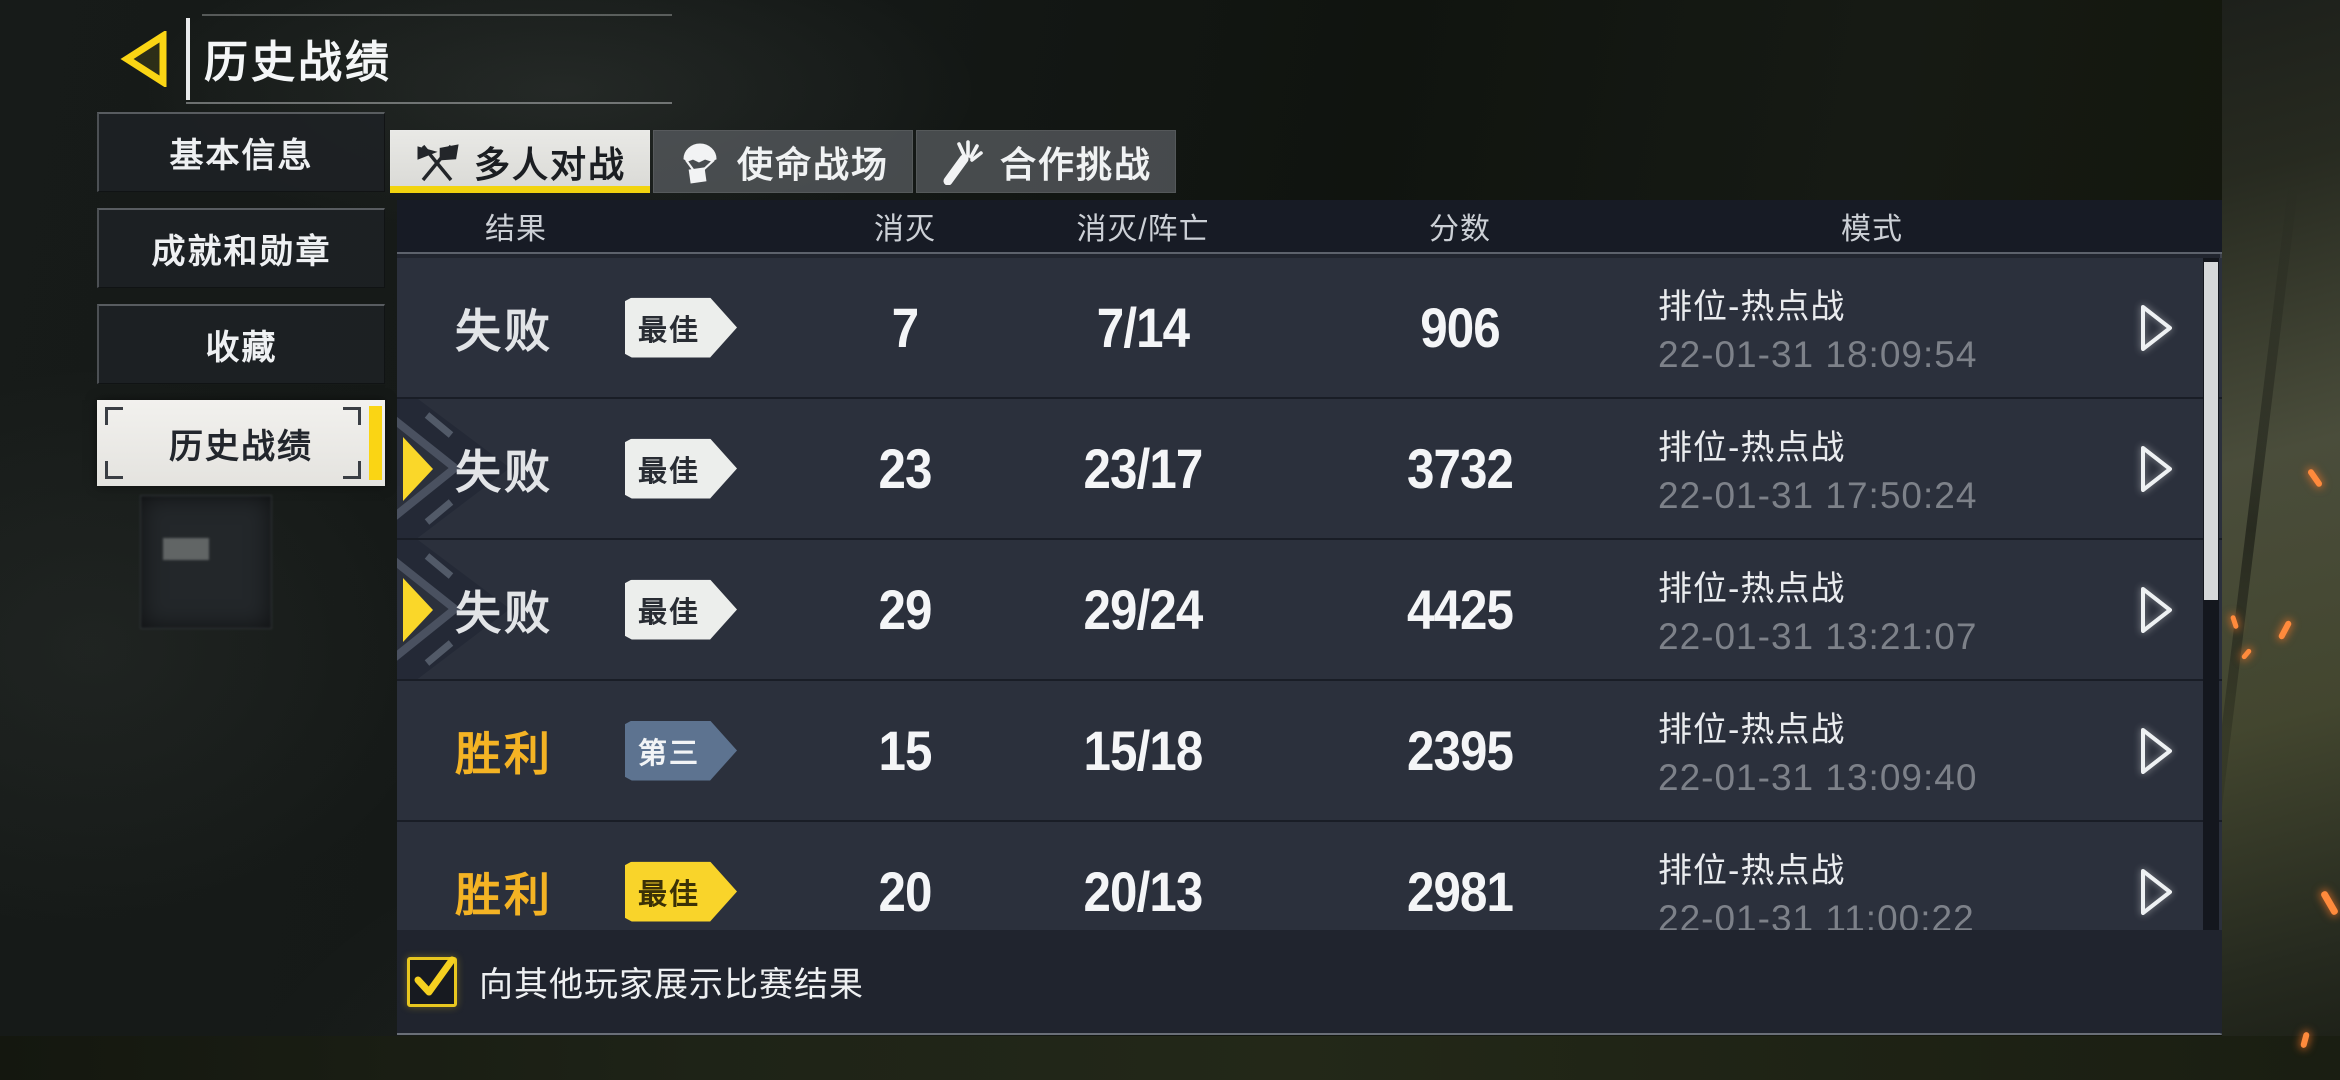 The image size is (2340, 1080). I want to click on sidebar-item-basic-info: 基本信息, so click(241, 152).